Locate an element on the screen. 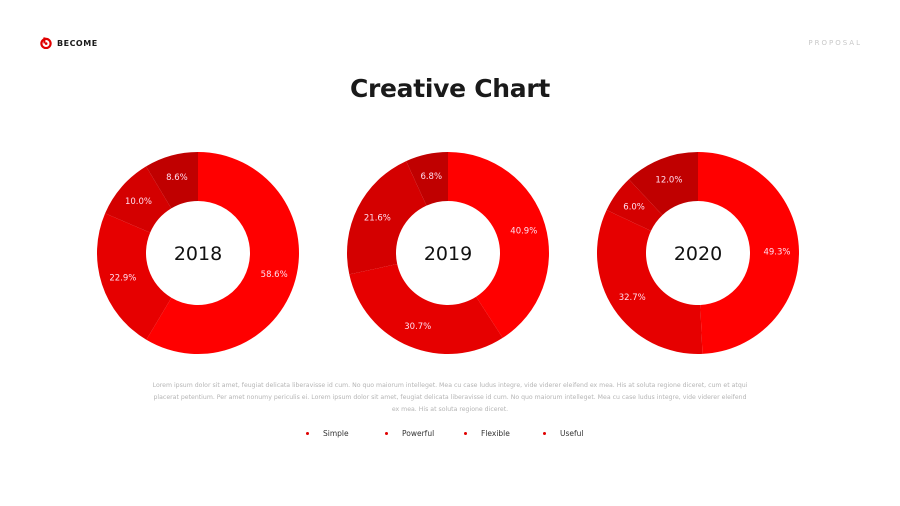 This screenshot has height=506, width=900. legend-item-powerful: Powerful is located at coordinates (424, 433).